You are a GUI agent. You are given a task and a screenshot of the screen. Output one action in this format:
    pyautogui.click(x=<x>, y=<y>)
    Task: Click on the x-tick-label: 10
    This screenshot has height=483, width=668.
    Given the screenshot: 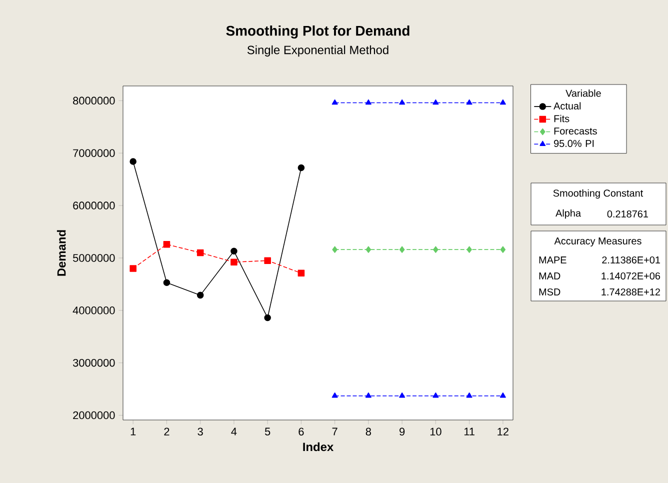 What is the action you would take?
    pyautogui.click(x=436, y=432)
    